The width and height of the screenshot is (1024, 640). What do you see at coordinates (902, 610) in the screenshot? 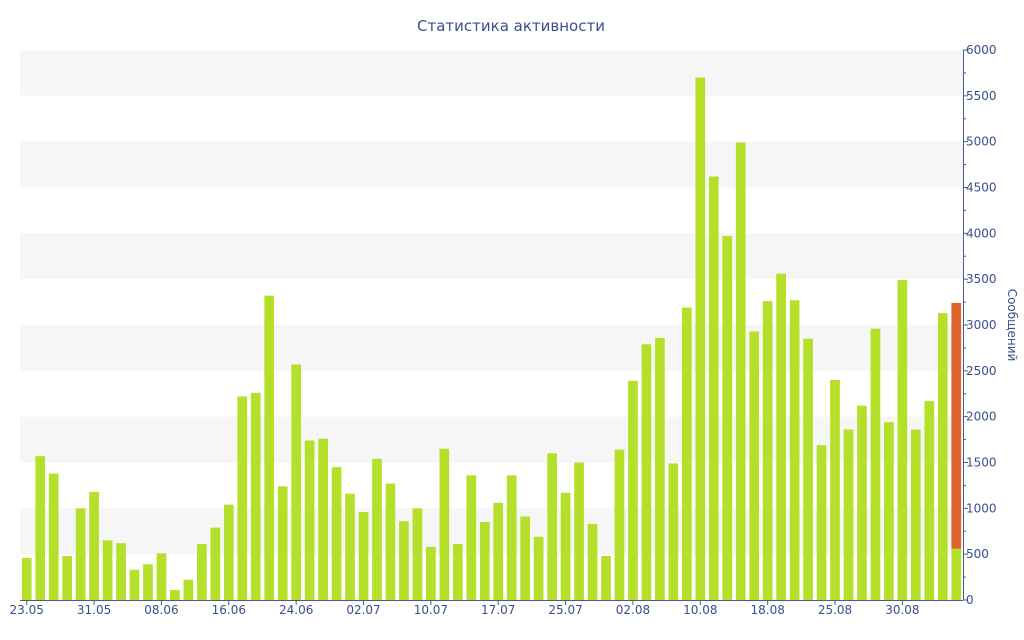
I see `x-tick-label: 30.08` at bounding box center [902, 610].